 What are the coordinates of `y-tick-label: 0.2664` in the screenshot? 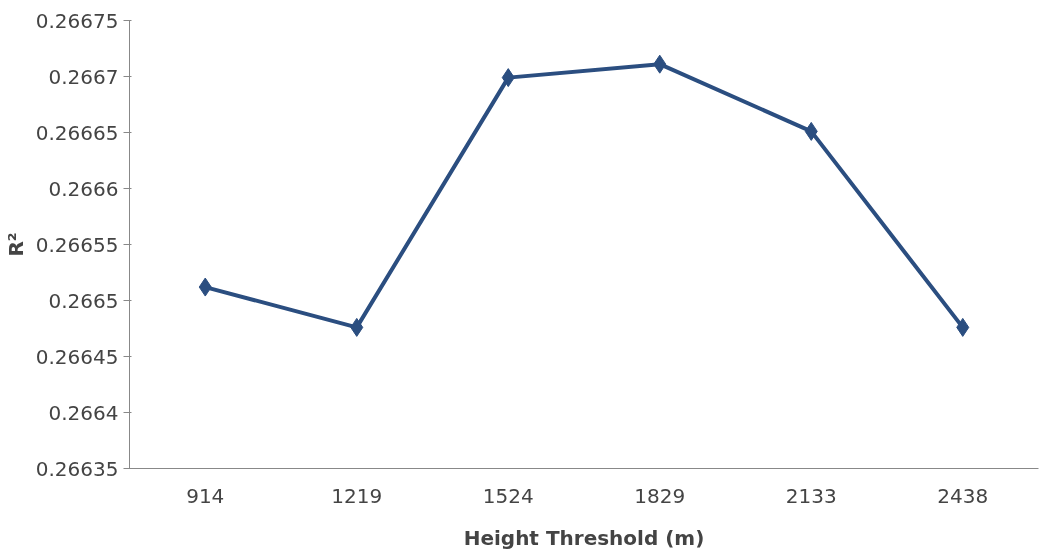 It's located at (83, 412).